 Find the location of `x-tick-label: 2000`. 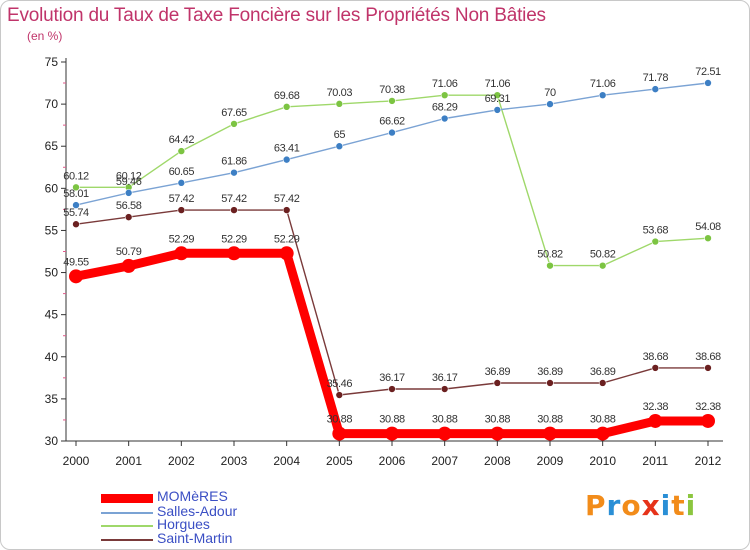

x-tick-label: 2000 is located at coordinates (76, 461).